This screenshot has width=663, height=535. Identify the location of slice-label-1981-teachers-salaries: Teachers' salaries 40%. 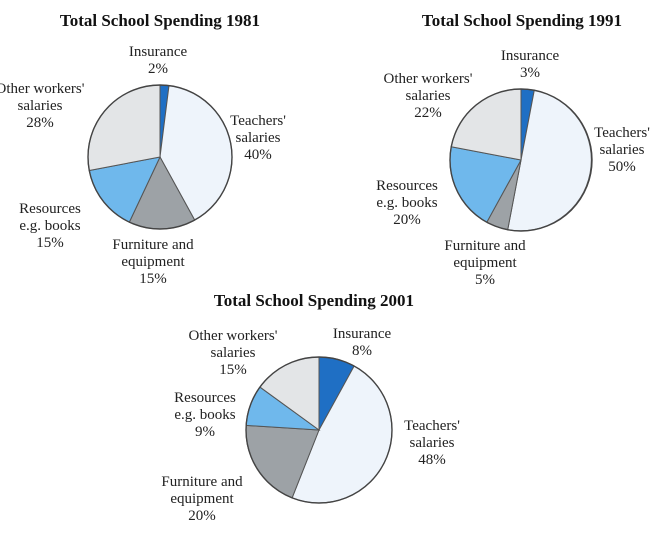
(258, 138).